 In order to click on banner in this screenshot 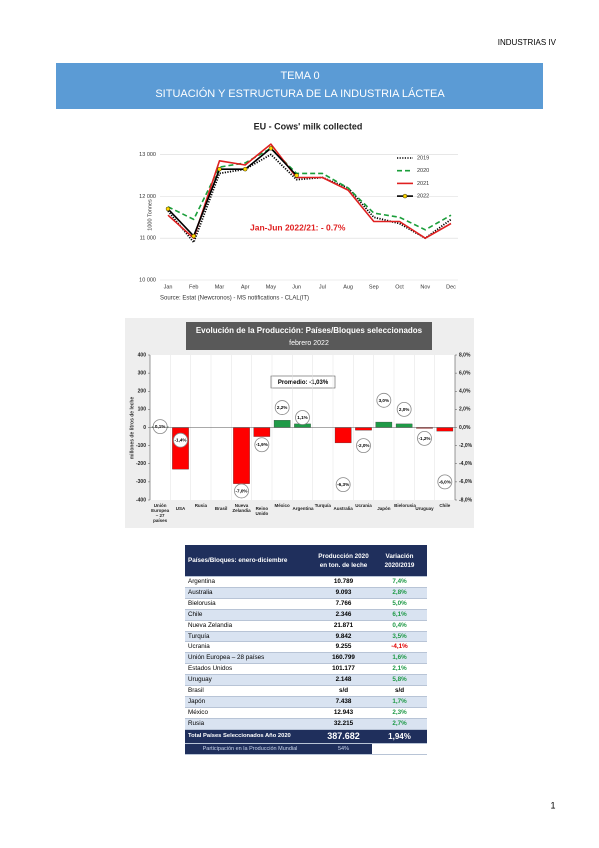, I will do `click(299, 86)`.